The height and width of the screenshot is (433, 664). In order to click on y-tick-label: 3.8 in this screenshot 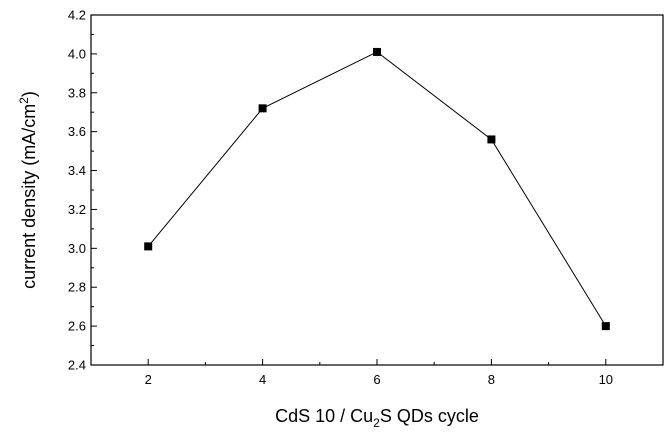, I will do `click(77, 92)`.